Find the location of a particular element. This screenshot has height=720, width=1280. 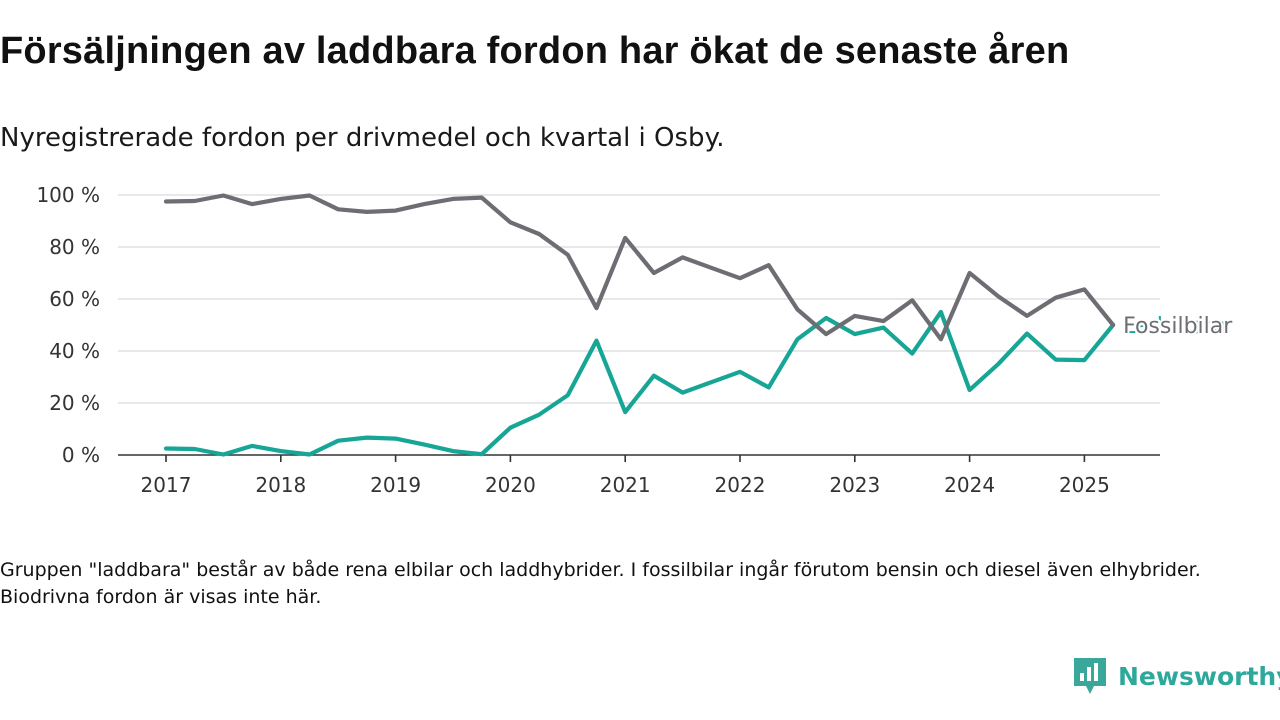

x-tick-label: 2023 is located at coordinates (854, 485).